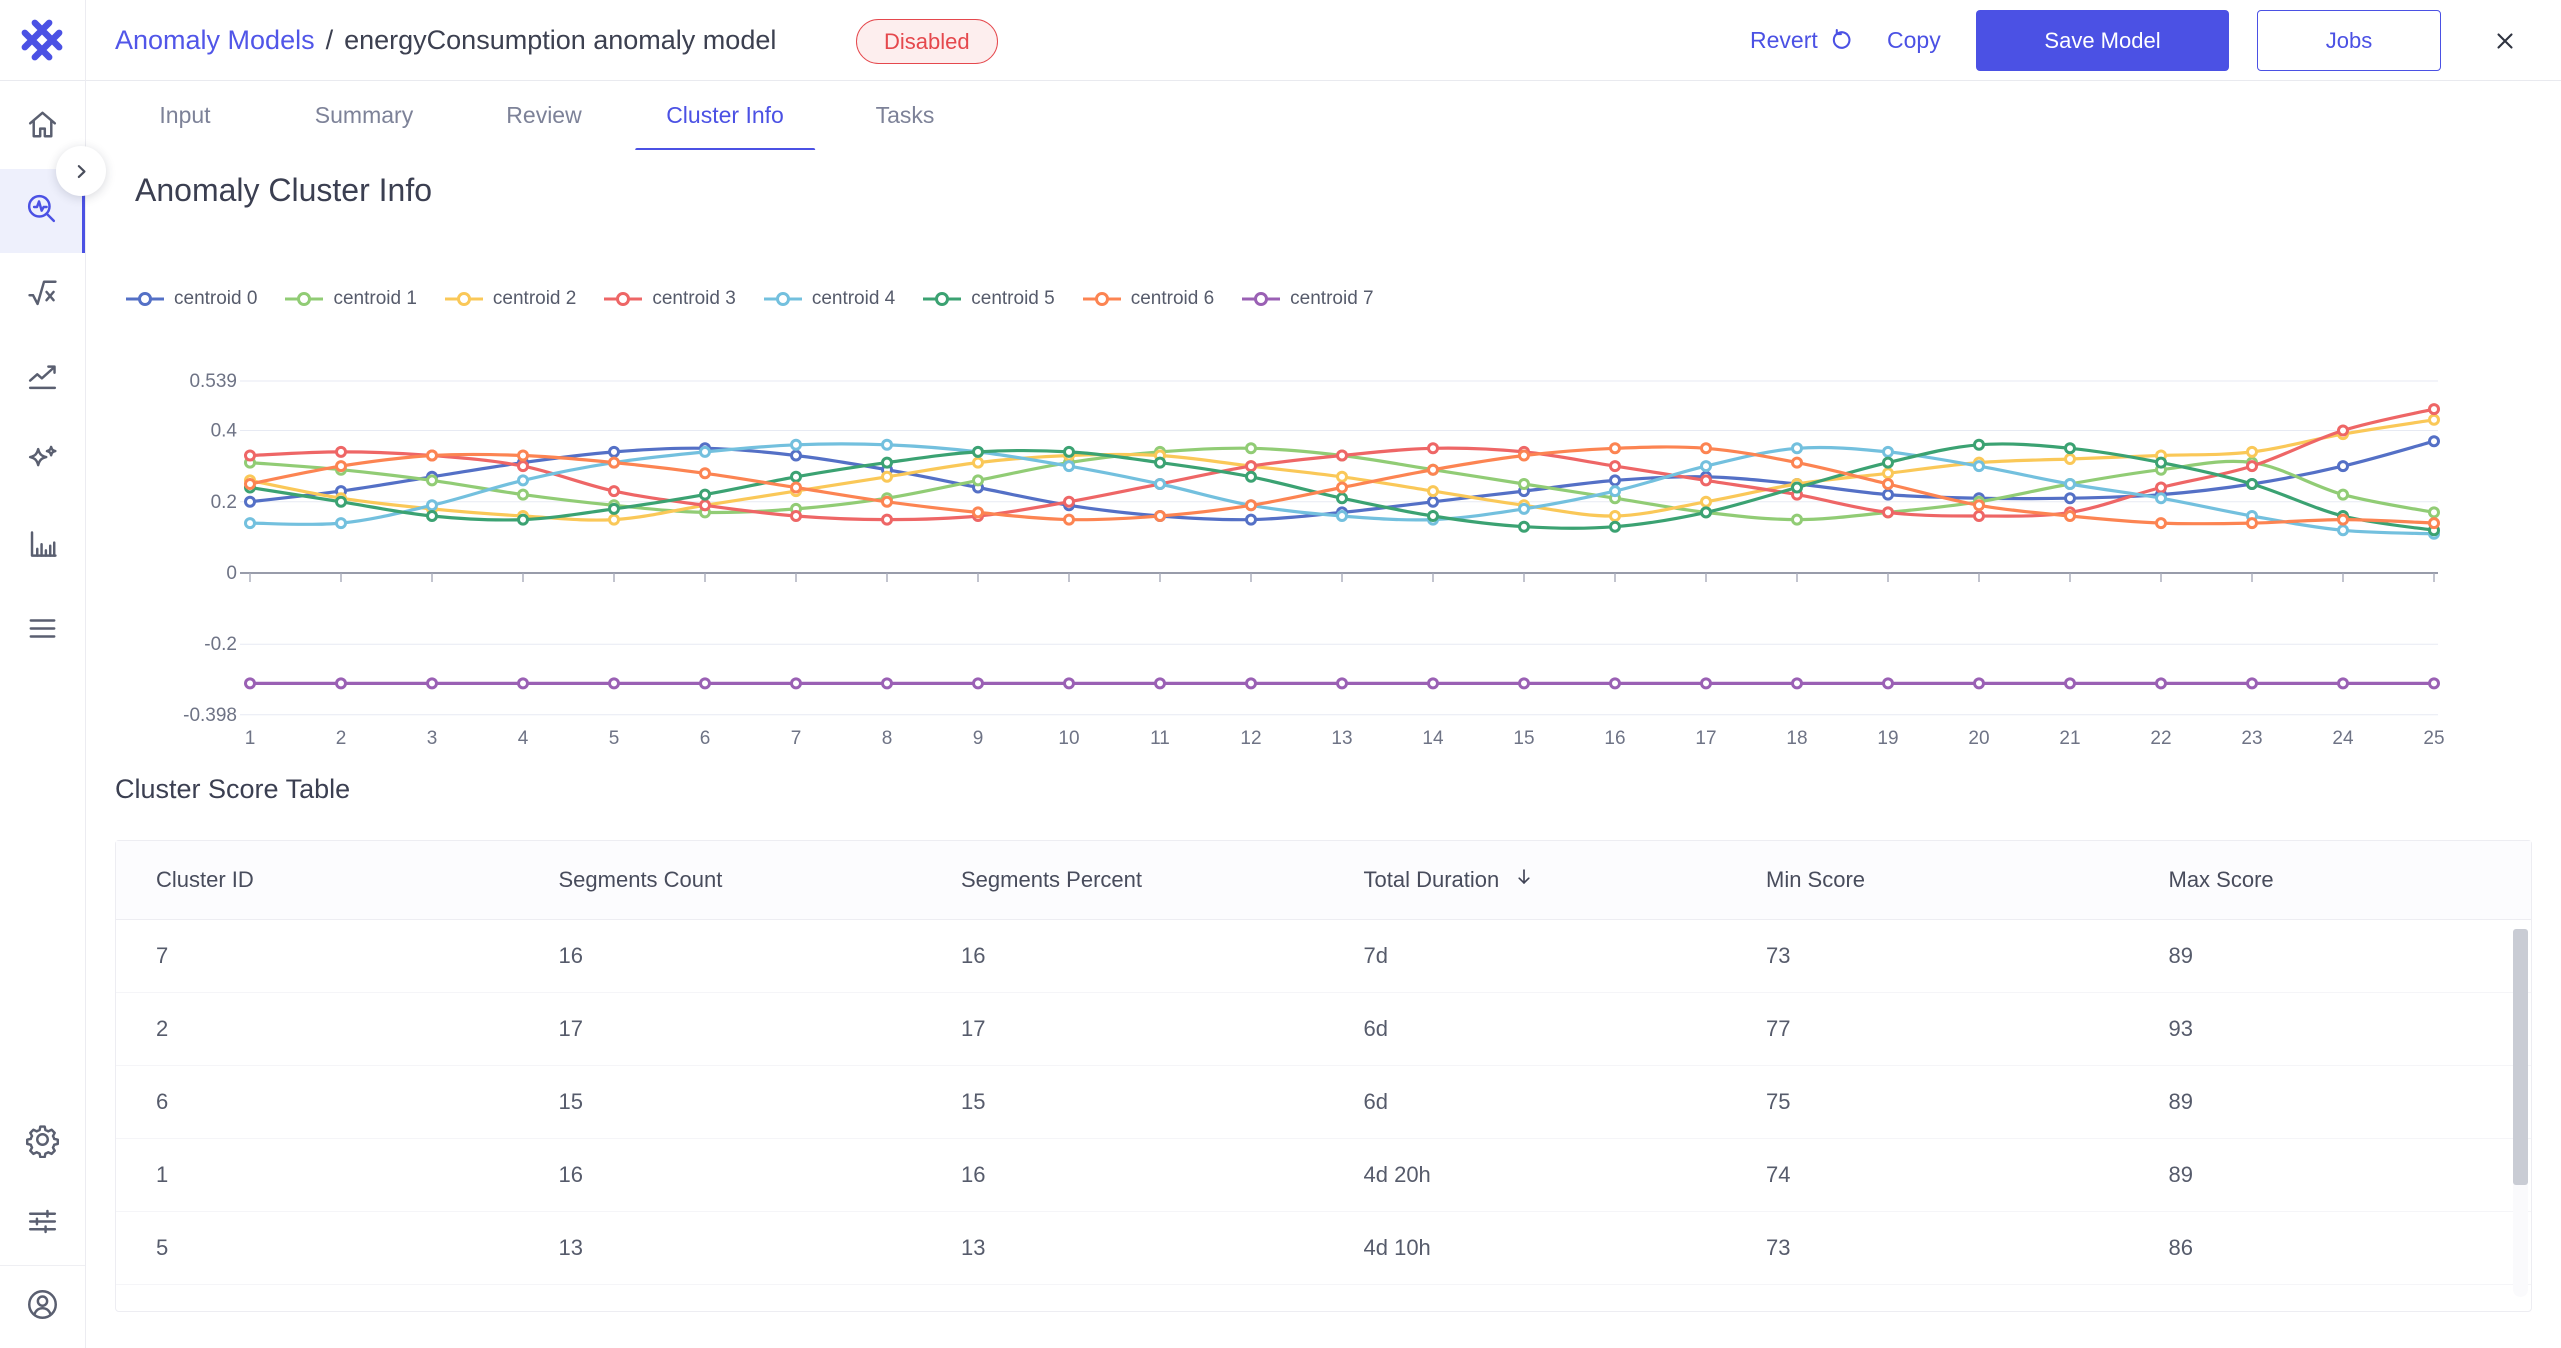 The width and height of the screenshot is (2561, 1348). What do you see at coordinates (317, 880) in the screenshot?
I see `column-header-cluster-id: Cluster ID` at bounding box center [317, 880].